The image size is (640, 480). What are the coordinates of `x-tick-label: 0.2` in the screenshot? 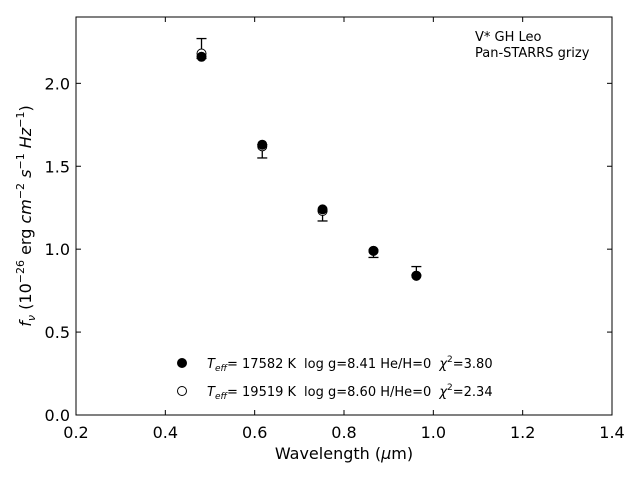 It's located at (75, 432).